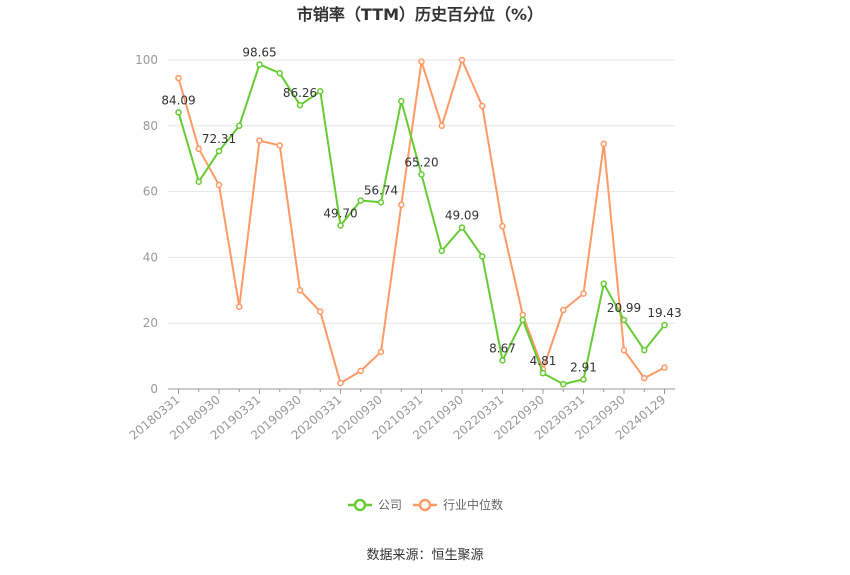 Image resolution: width=850 pixels, height=575 pixels. What do you see at coordinates (583, 367) in the screenshot?
I see `data-label: 2.91` at bounding box center [583, 367].